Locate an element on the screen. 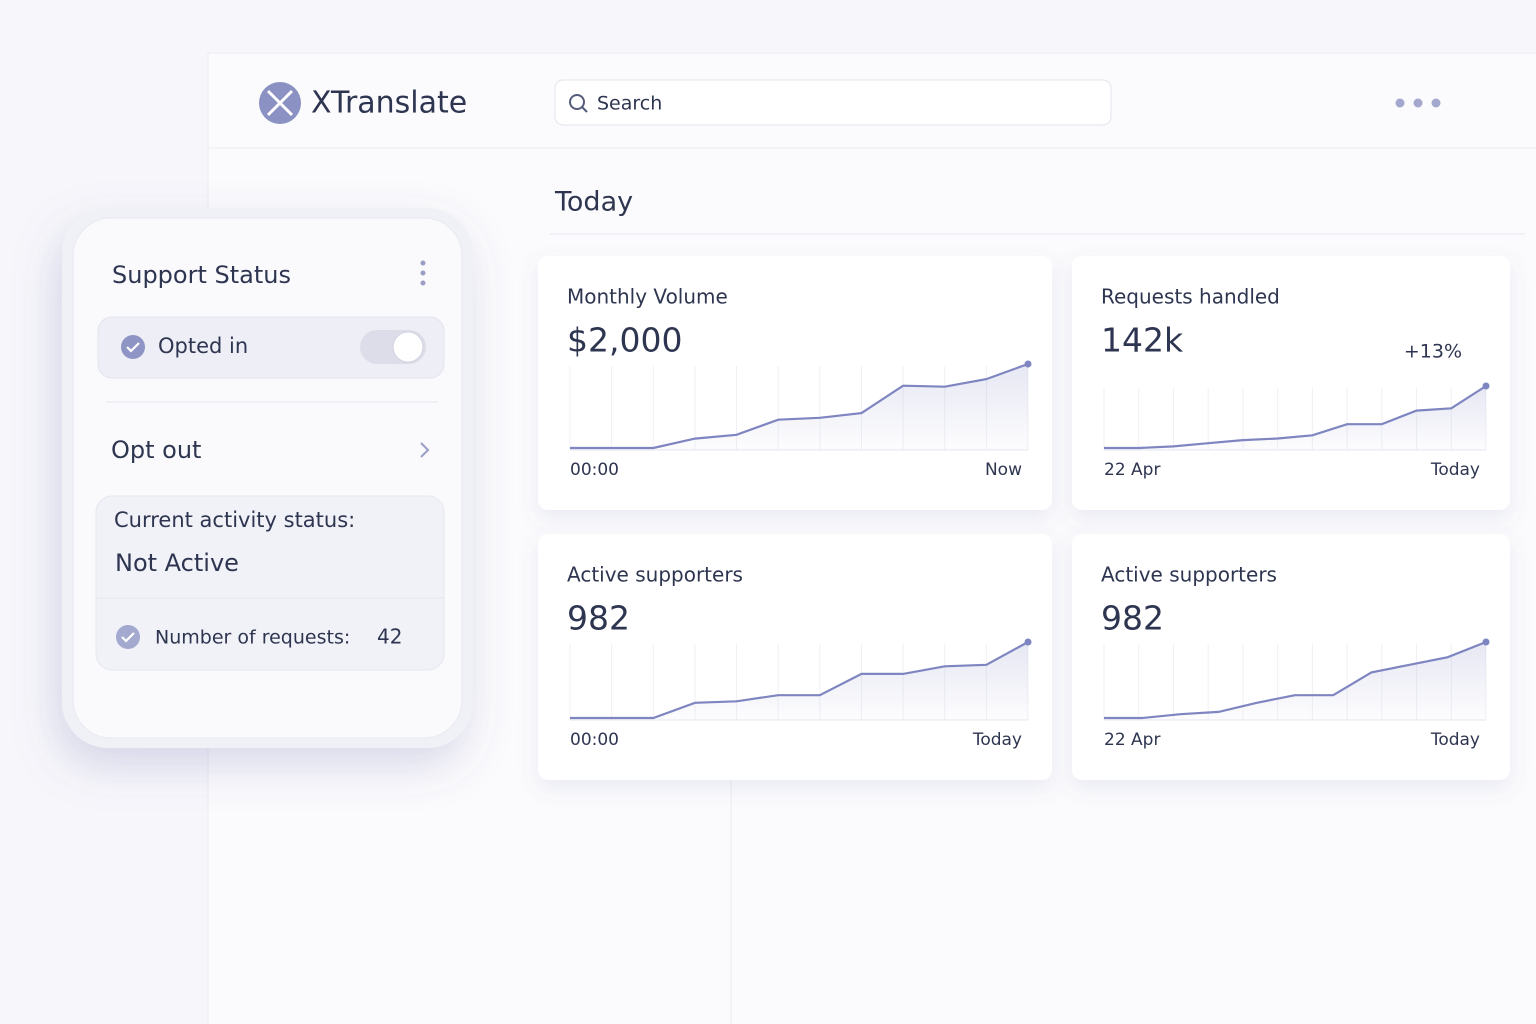  toggle-knob is located at coordinates (408, 347).